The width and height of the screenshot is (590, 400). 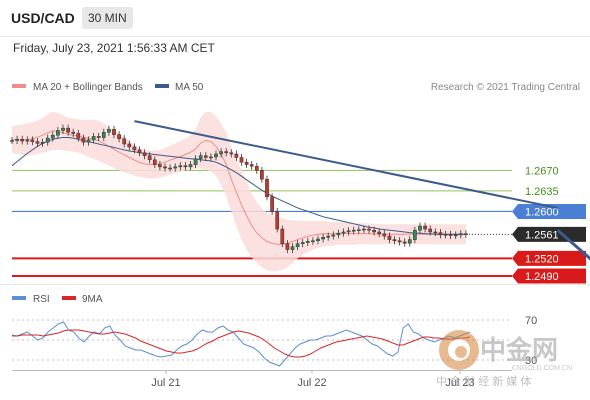 What do you see at coordinates (573, 245) in the screenshot?
I see `projection-arrow-shaft` at bounding box center [573, 245].